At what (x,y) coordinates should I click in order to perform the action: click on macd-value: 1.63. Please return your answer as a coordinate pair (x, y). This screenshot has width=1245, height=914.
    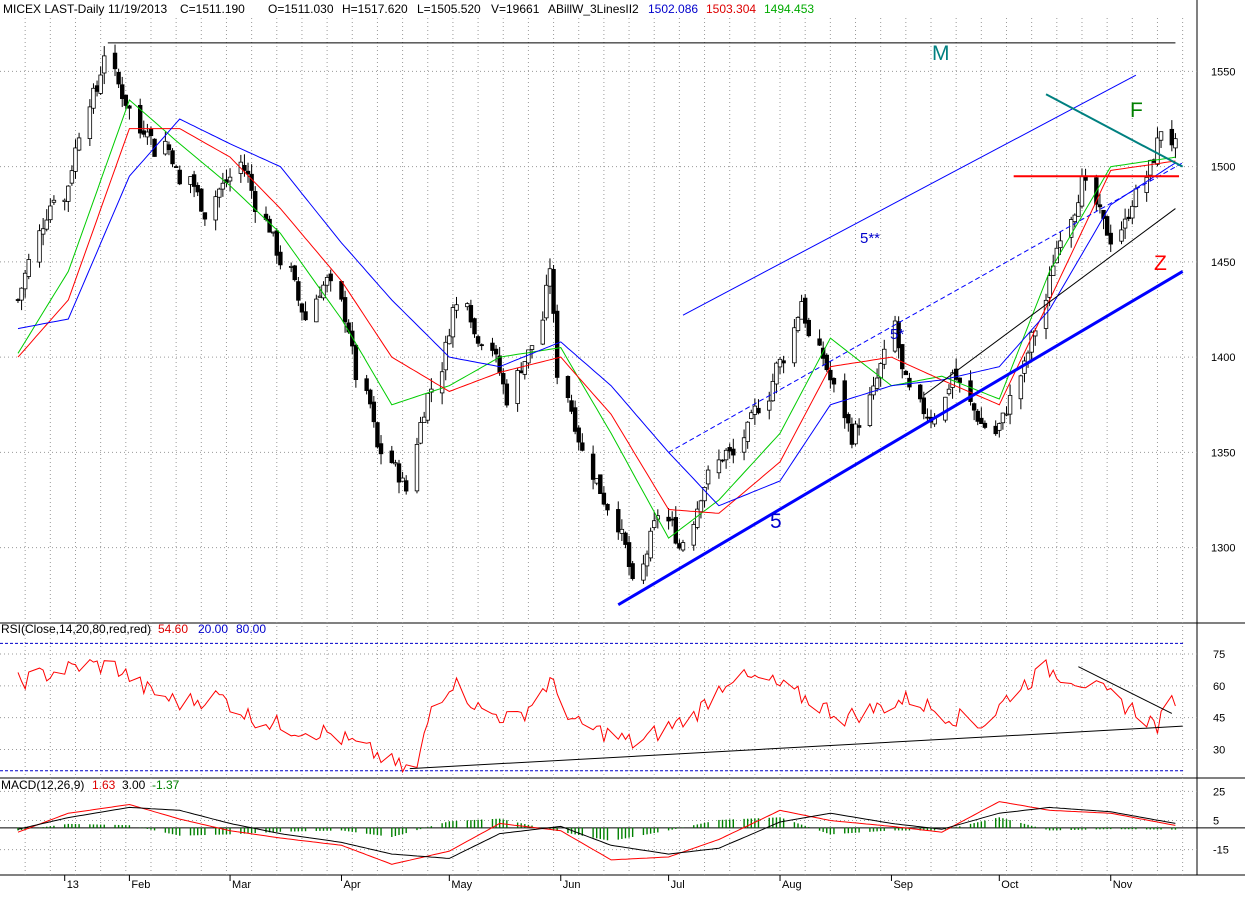
    Looking at the image, I should click on (104, 785).